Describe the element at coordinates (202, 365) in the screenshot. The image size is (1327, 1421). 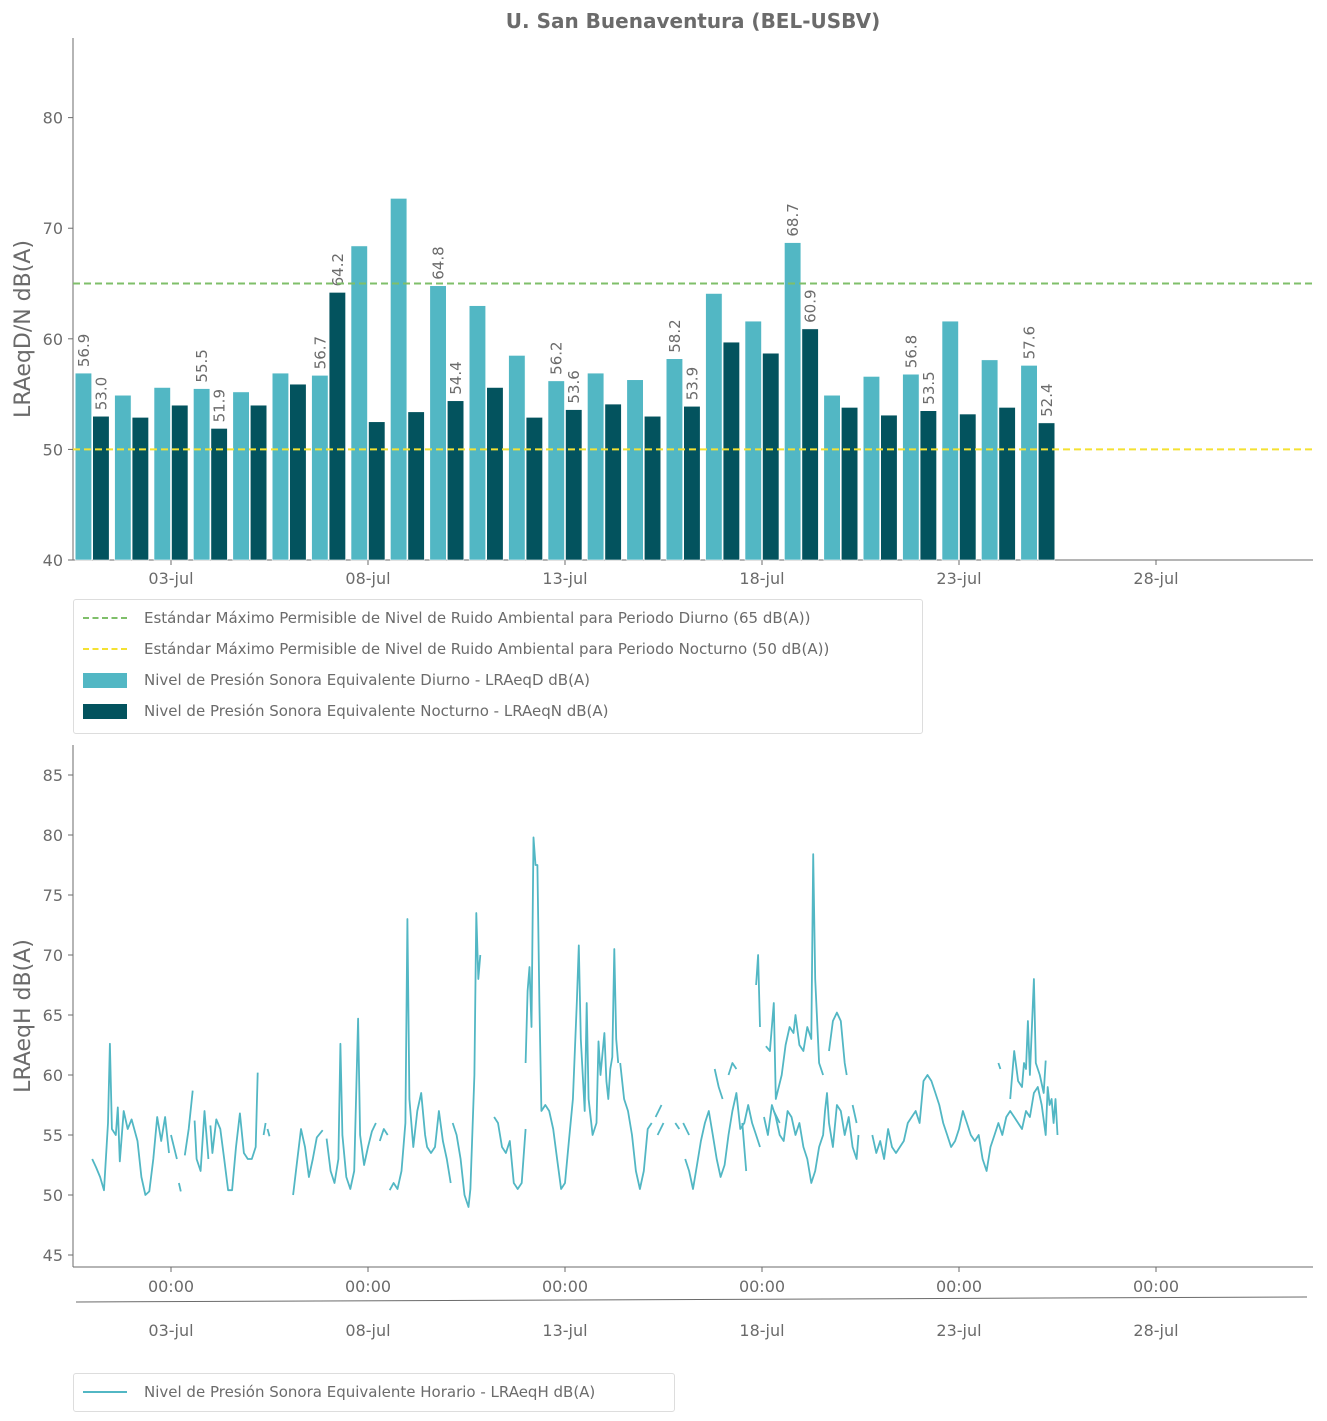
I see `bar-value-label-day: 55.5` at that location.